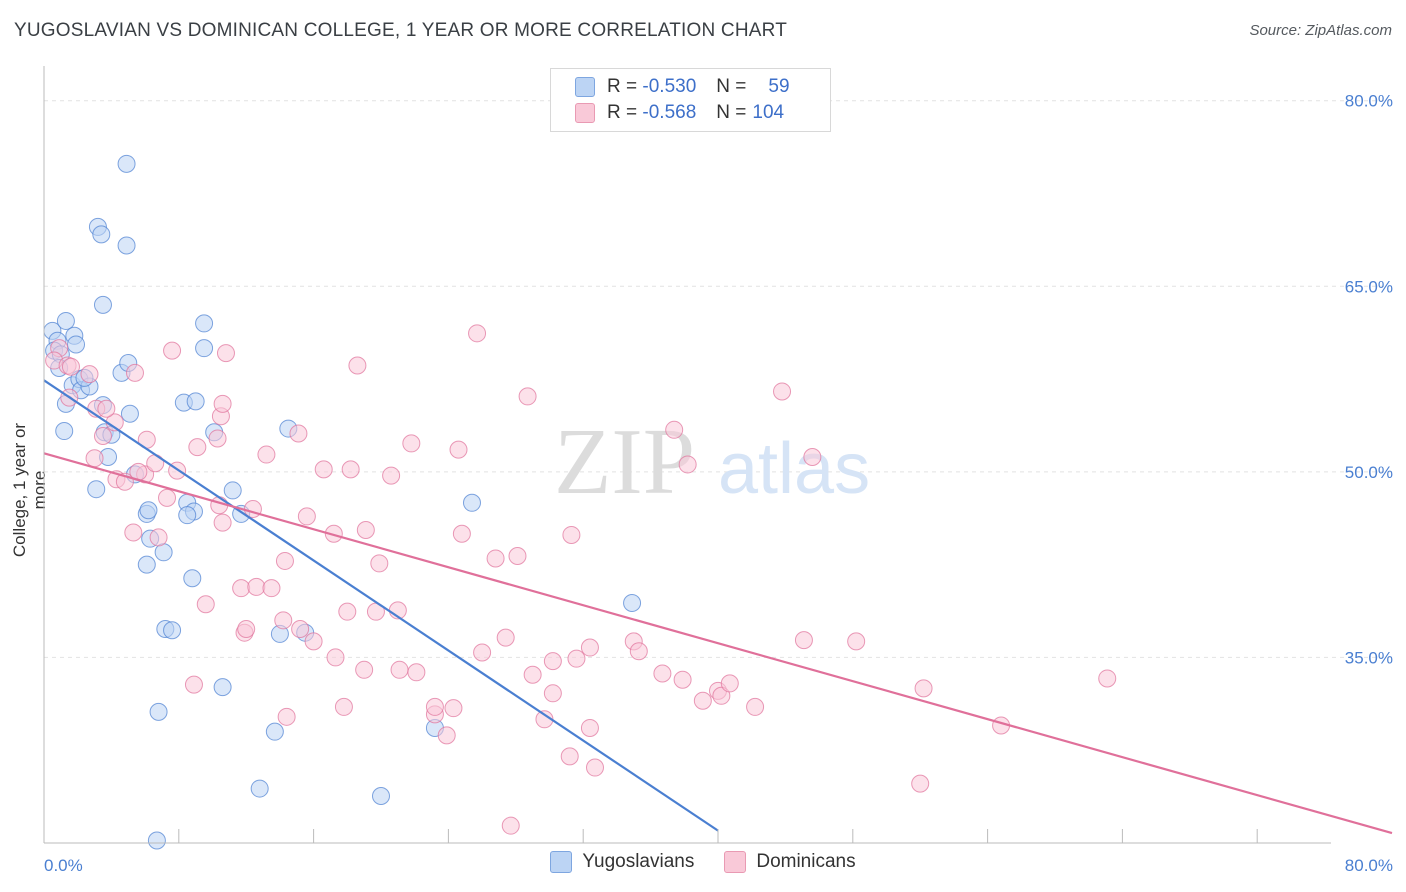 Image resolution: width=1406 pixels, height=892 pixels. Describe the element at coordinates (1369, 101) in the screenshot. I see `y-tick-label: 80.0%` at that location.